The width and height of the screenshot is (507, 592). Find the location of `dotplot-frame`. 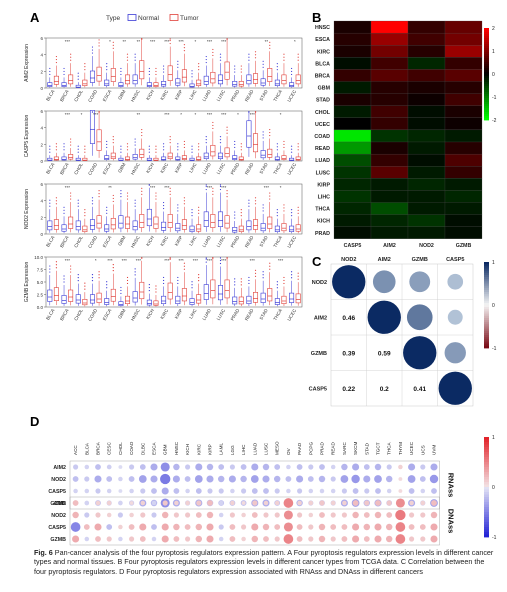

dotplot-frame is located at coordinates (254, 521).